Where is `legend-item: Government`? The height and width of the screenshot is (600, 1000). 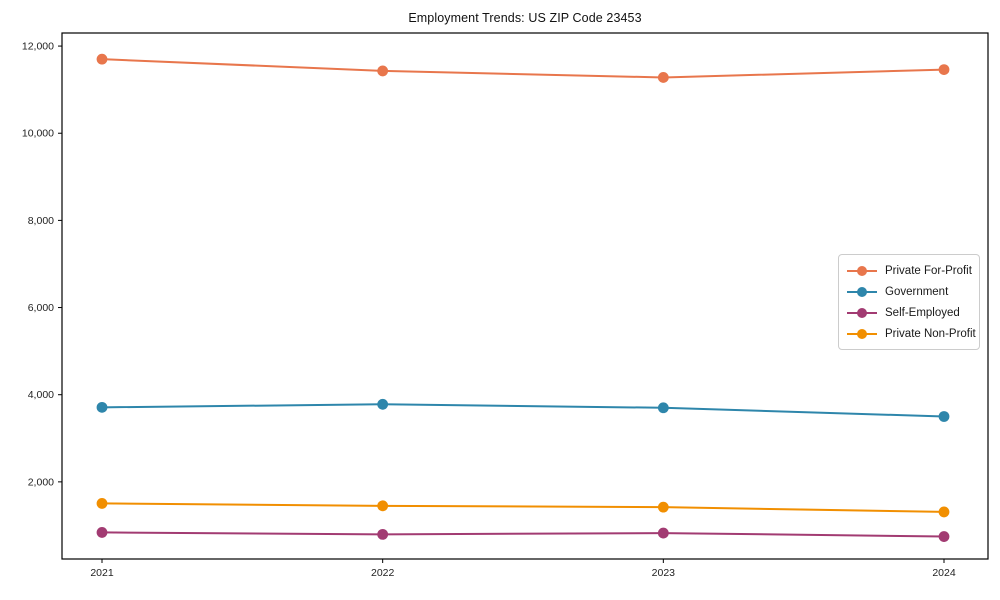 legend-item: Government is located at coordinates (909, 291).